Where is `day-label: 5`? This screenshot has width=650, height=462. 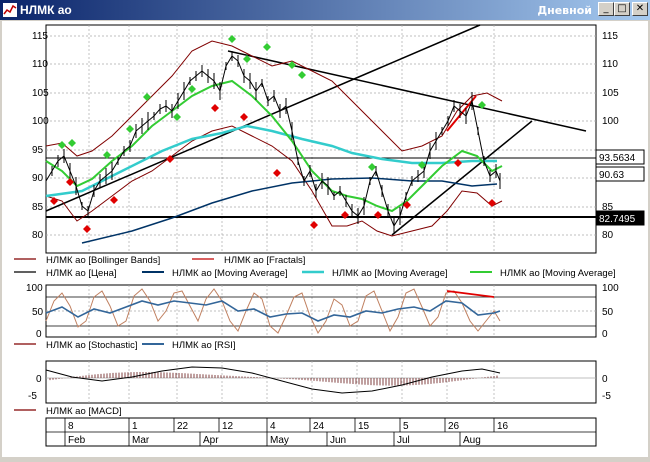 day-label: 5 is located at coordinates (406, 426).